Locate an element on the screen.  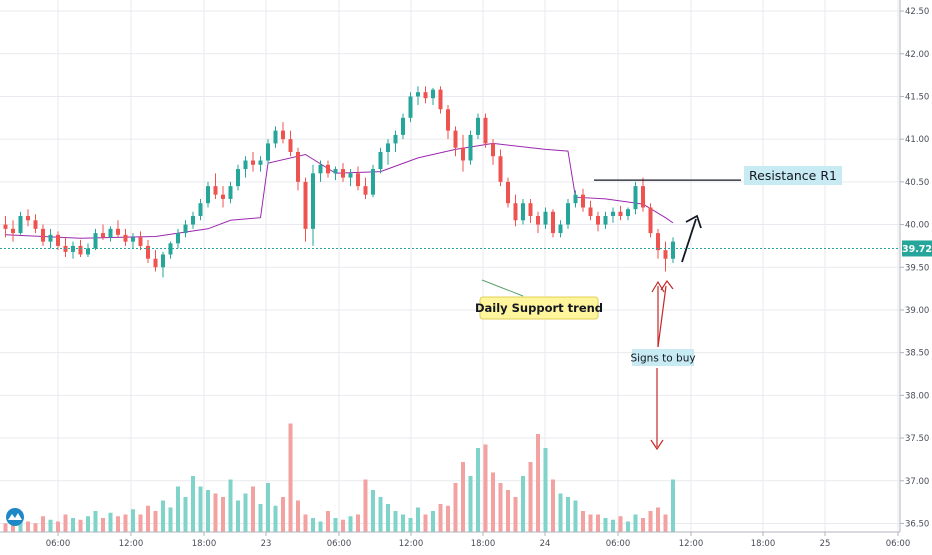
signal-label: Signs to buy is located at coordinates (662, 359).